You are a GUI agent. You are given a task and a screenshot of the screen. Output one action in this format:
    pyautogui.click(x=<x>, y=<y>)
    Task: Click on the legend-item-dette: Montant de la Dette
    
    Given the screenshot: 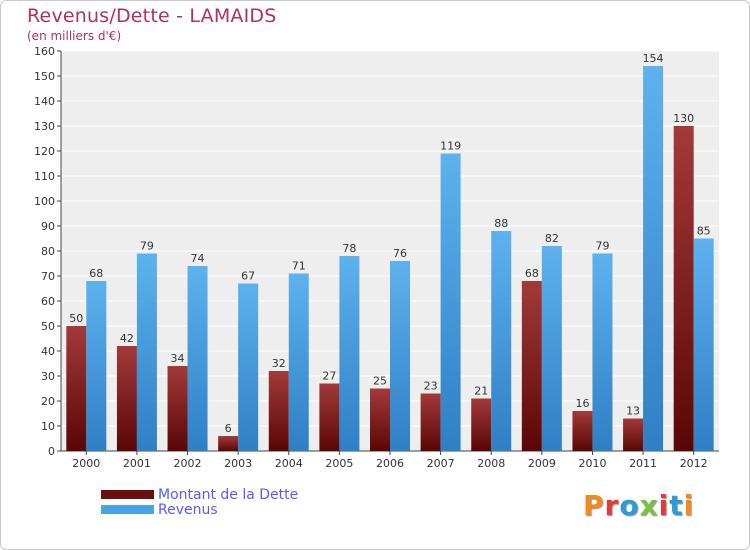 What is the action you would take?
    pyautogui.click(x=200, y=494)
    